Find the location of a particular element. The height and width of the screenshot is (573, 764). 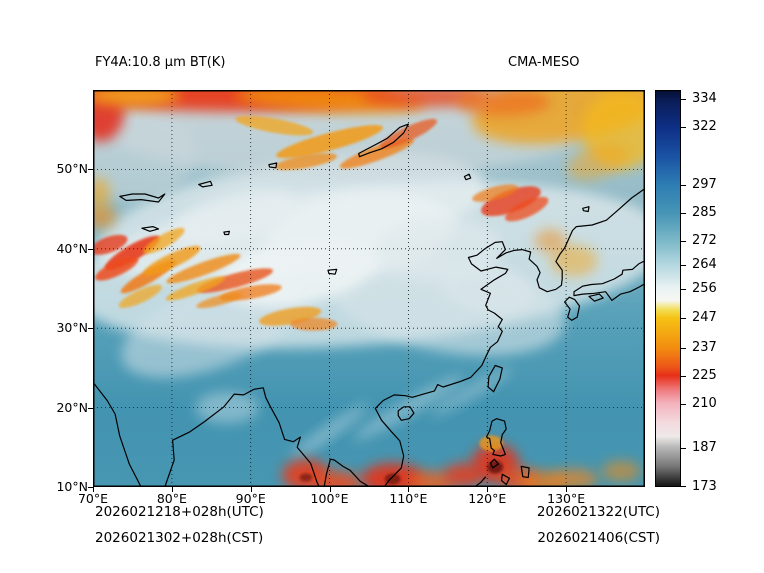

colorbar-tick-label: 334 is located at coordinates (704, 98).